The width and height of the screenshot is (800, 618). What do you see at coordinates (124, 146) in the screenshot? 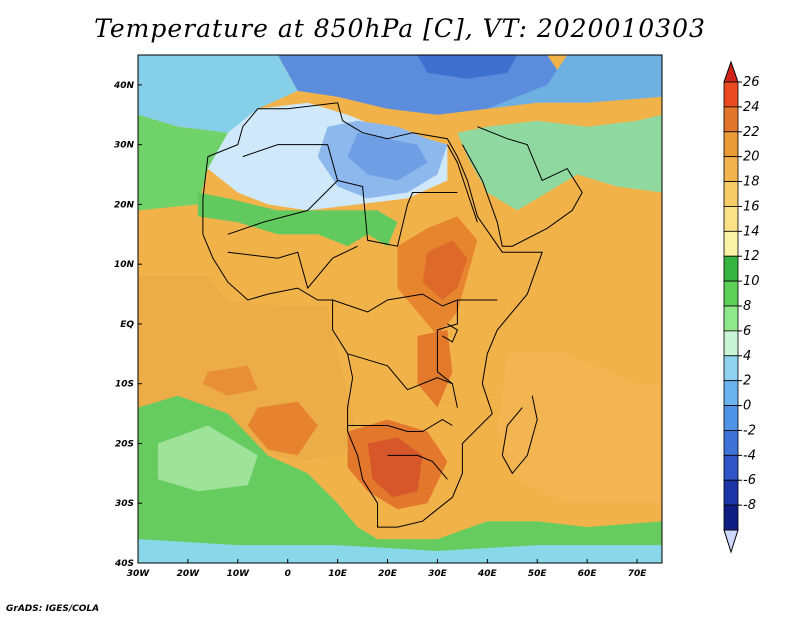
I see `y-tick-label: 30N` at bounding box center [124, 146].